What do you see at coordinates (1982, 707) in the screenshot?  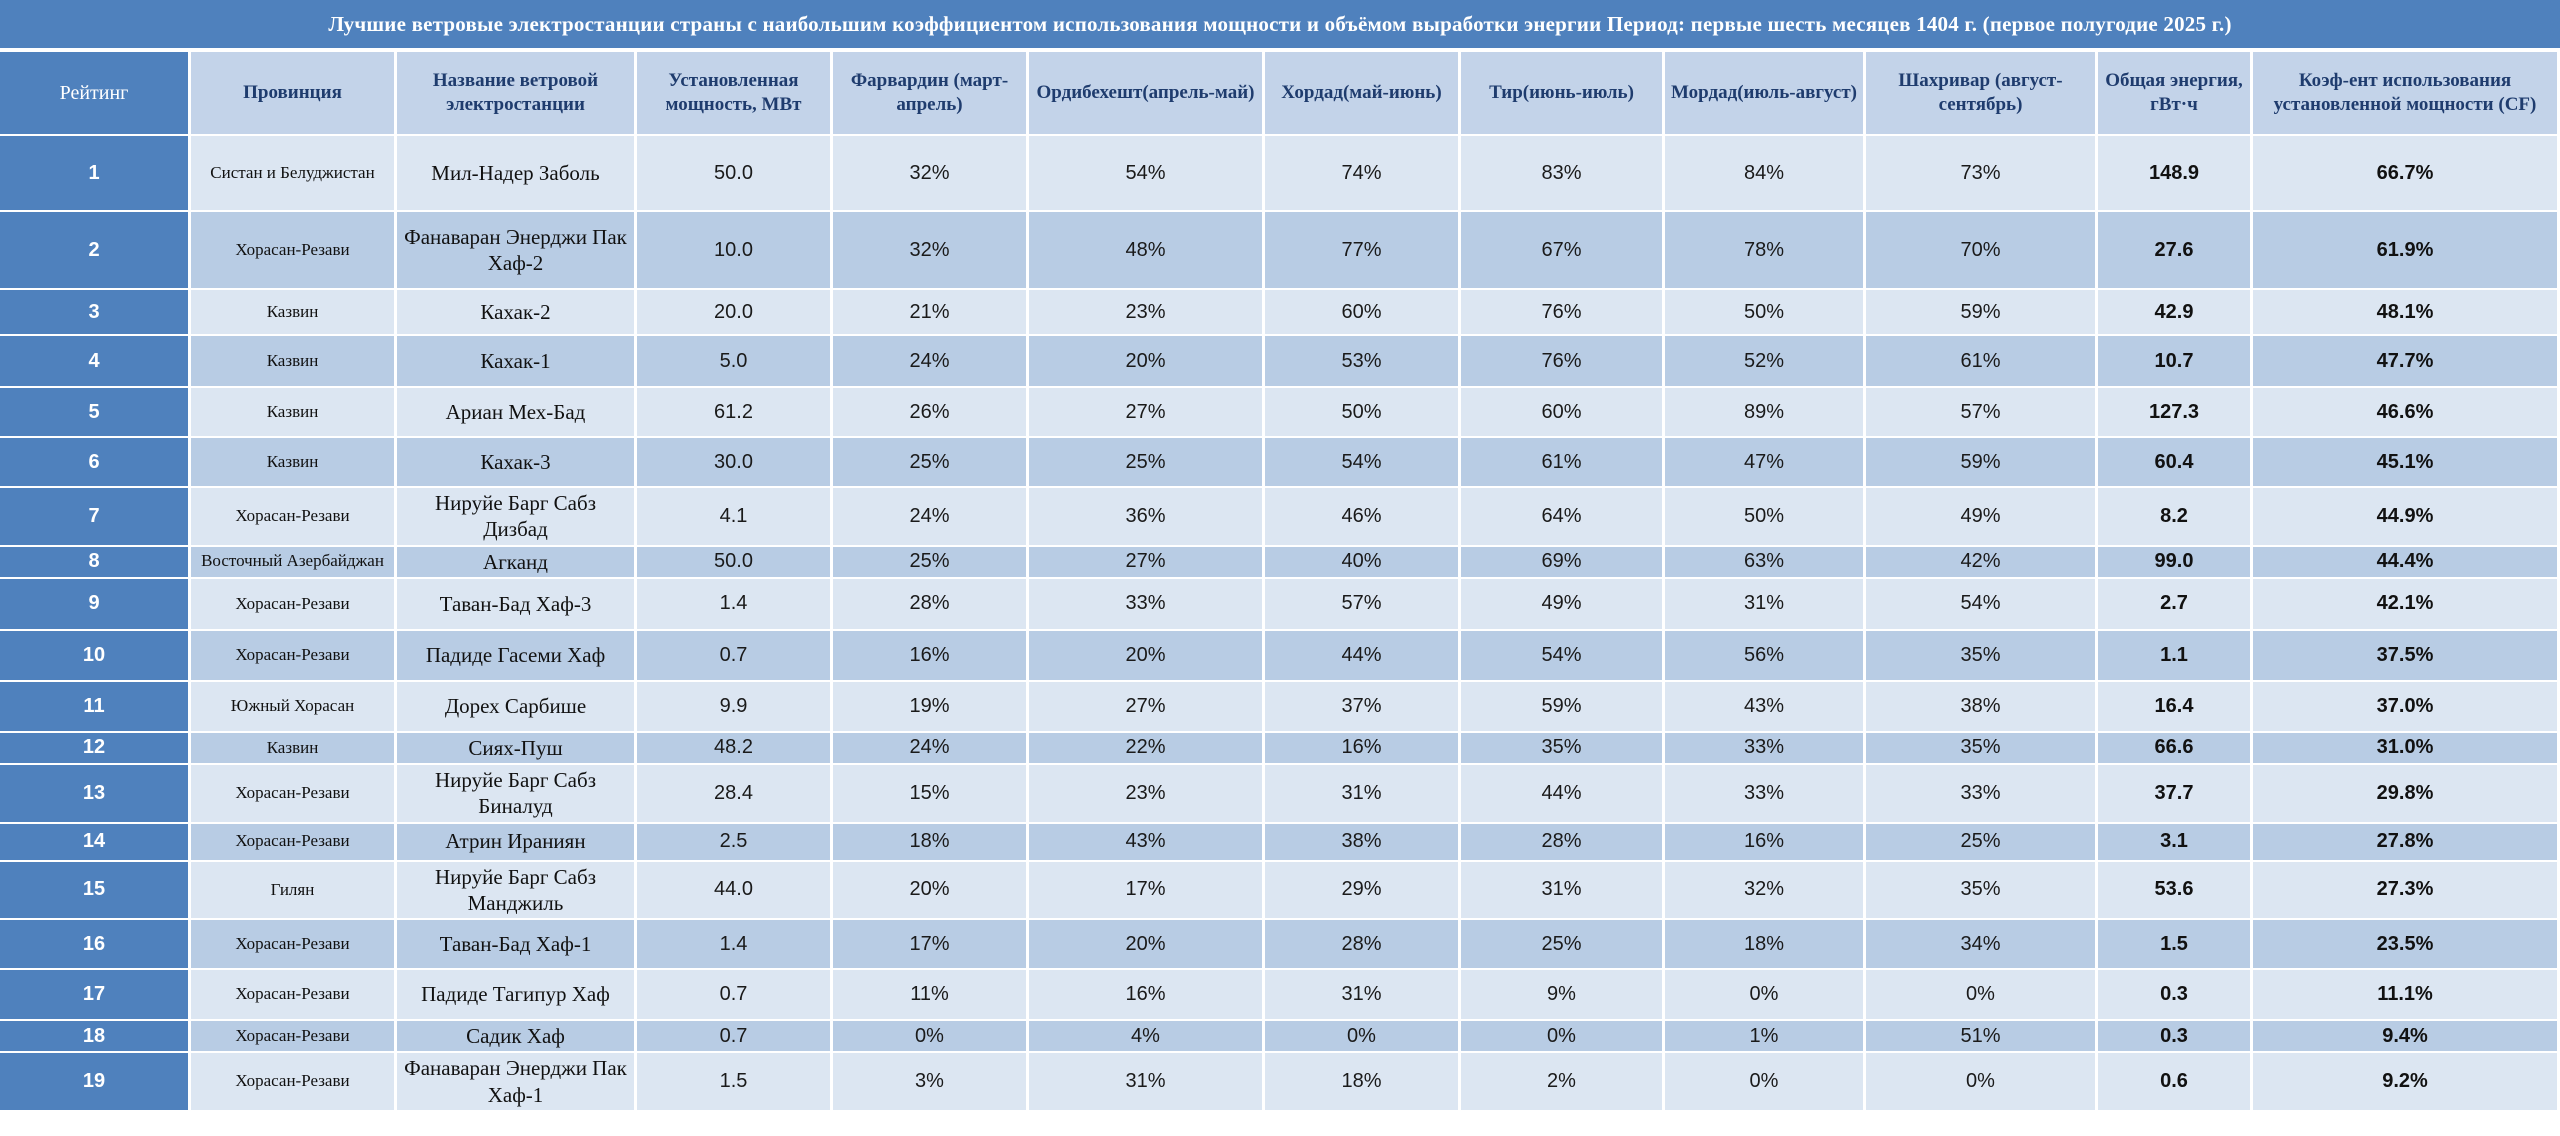 I see `cell-month-shahrivar: 38%` at bounding box center [1982, 707].